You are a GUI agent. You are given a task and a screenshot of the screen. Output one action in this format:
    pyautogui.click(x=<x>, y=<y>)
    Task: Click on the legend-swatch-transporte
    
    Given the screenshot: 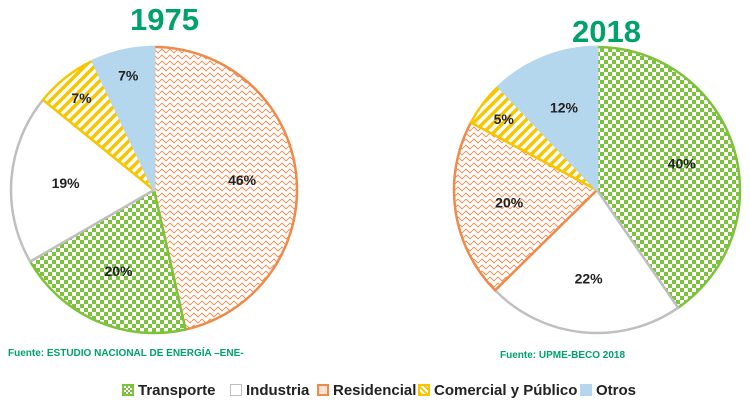 What is the action you would take?
    pyautogui.click(x=128, y=390)
    